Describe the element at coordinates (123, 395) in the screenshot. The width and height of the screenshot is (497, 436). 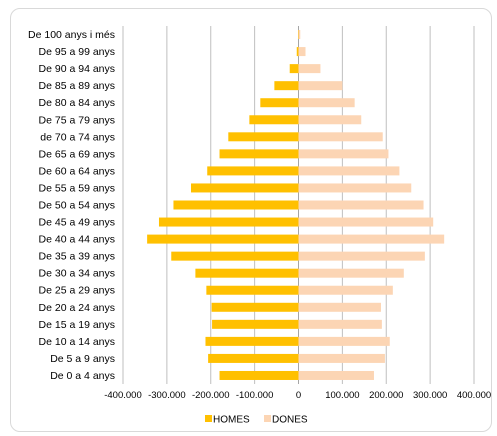
I see `x-tick-label-0: -400.000` at that location.